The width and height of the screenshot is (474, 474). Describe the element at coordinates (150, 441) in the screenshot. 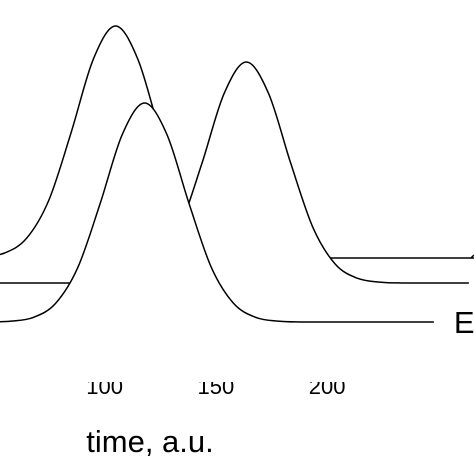

I see `x-axis-title: time, a.u.` at that location.